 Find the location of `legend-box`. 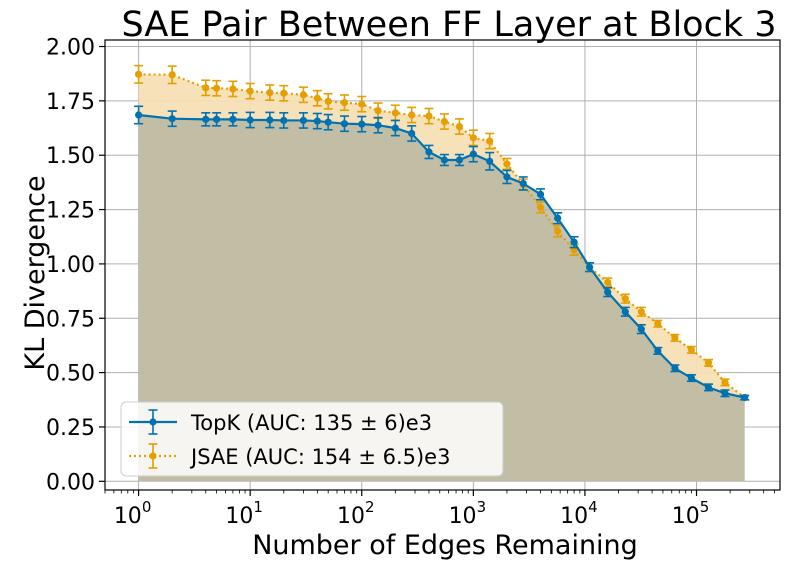

legend-box is located at coordinates (312, 439).